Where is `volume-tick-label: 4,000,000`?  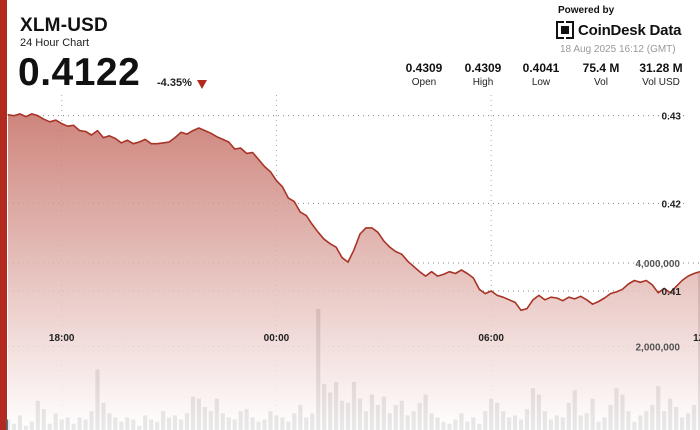 volume-tick-label: 4,000,000 is located at coordinates (658, 264).